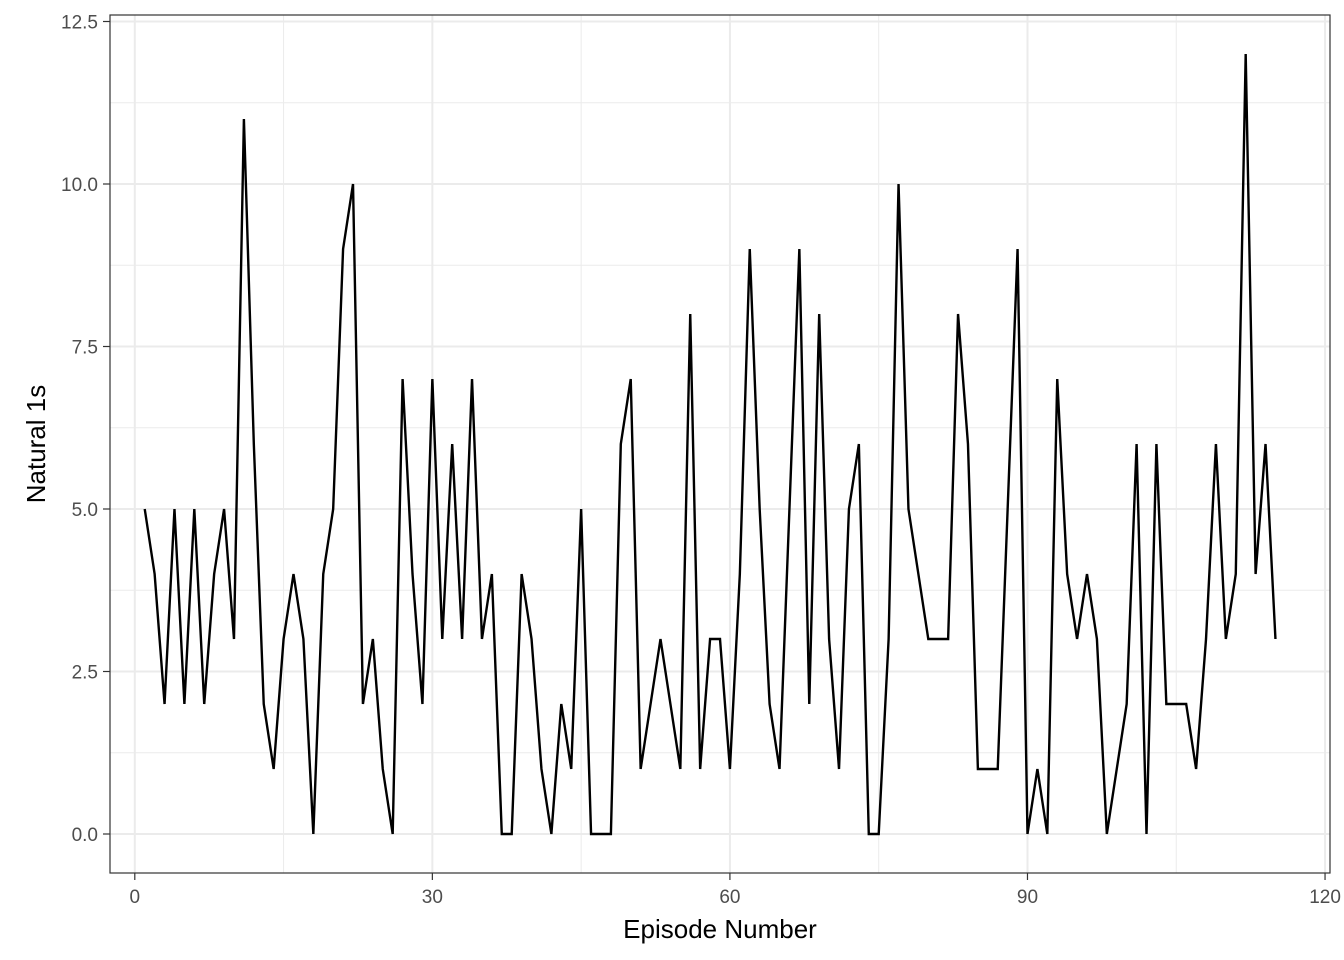 This screenshot has width=1344, height=960. I want to click on x-axis-title: Episode Number, so click(720, 929).